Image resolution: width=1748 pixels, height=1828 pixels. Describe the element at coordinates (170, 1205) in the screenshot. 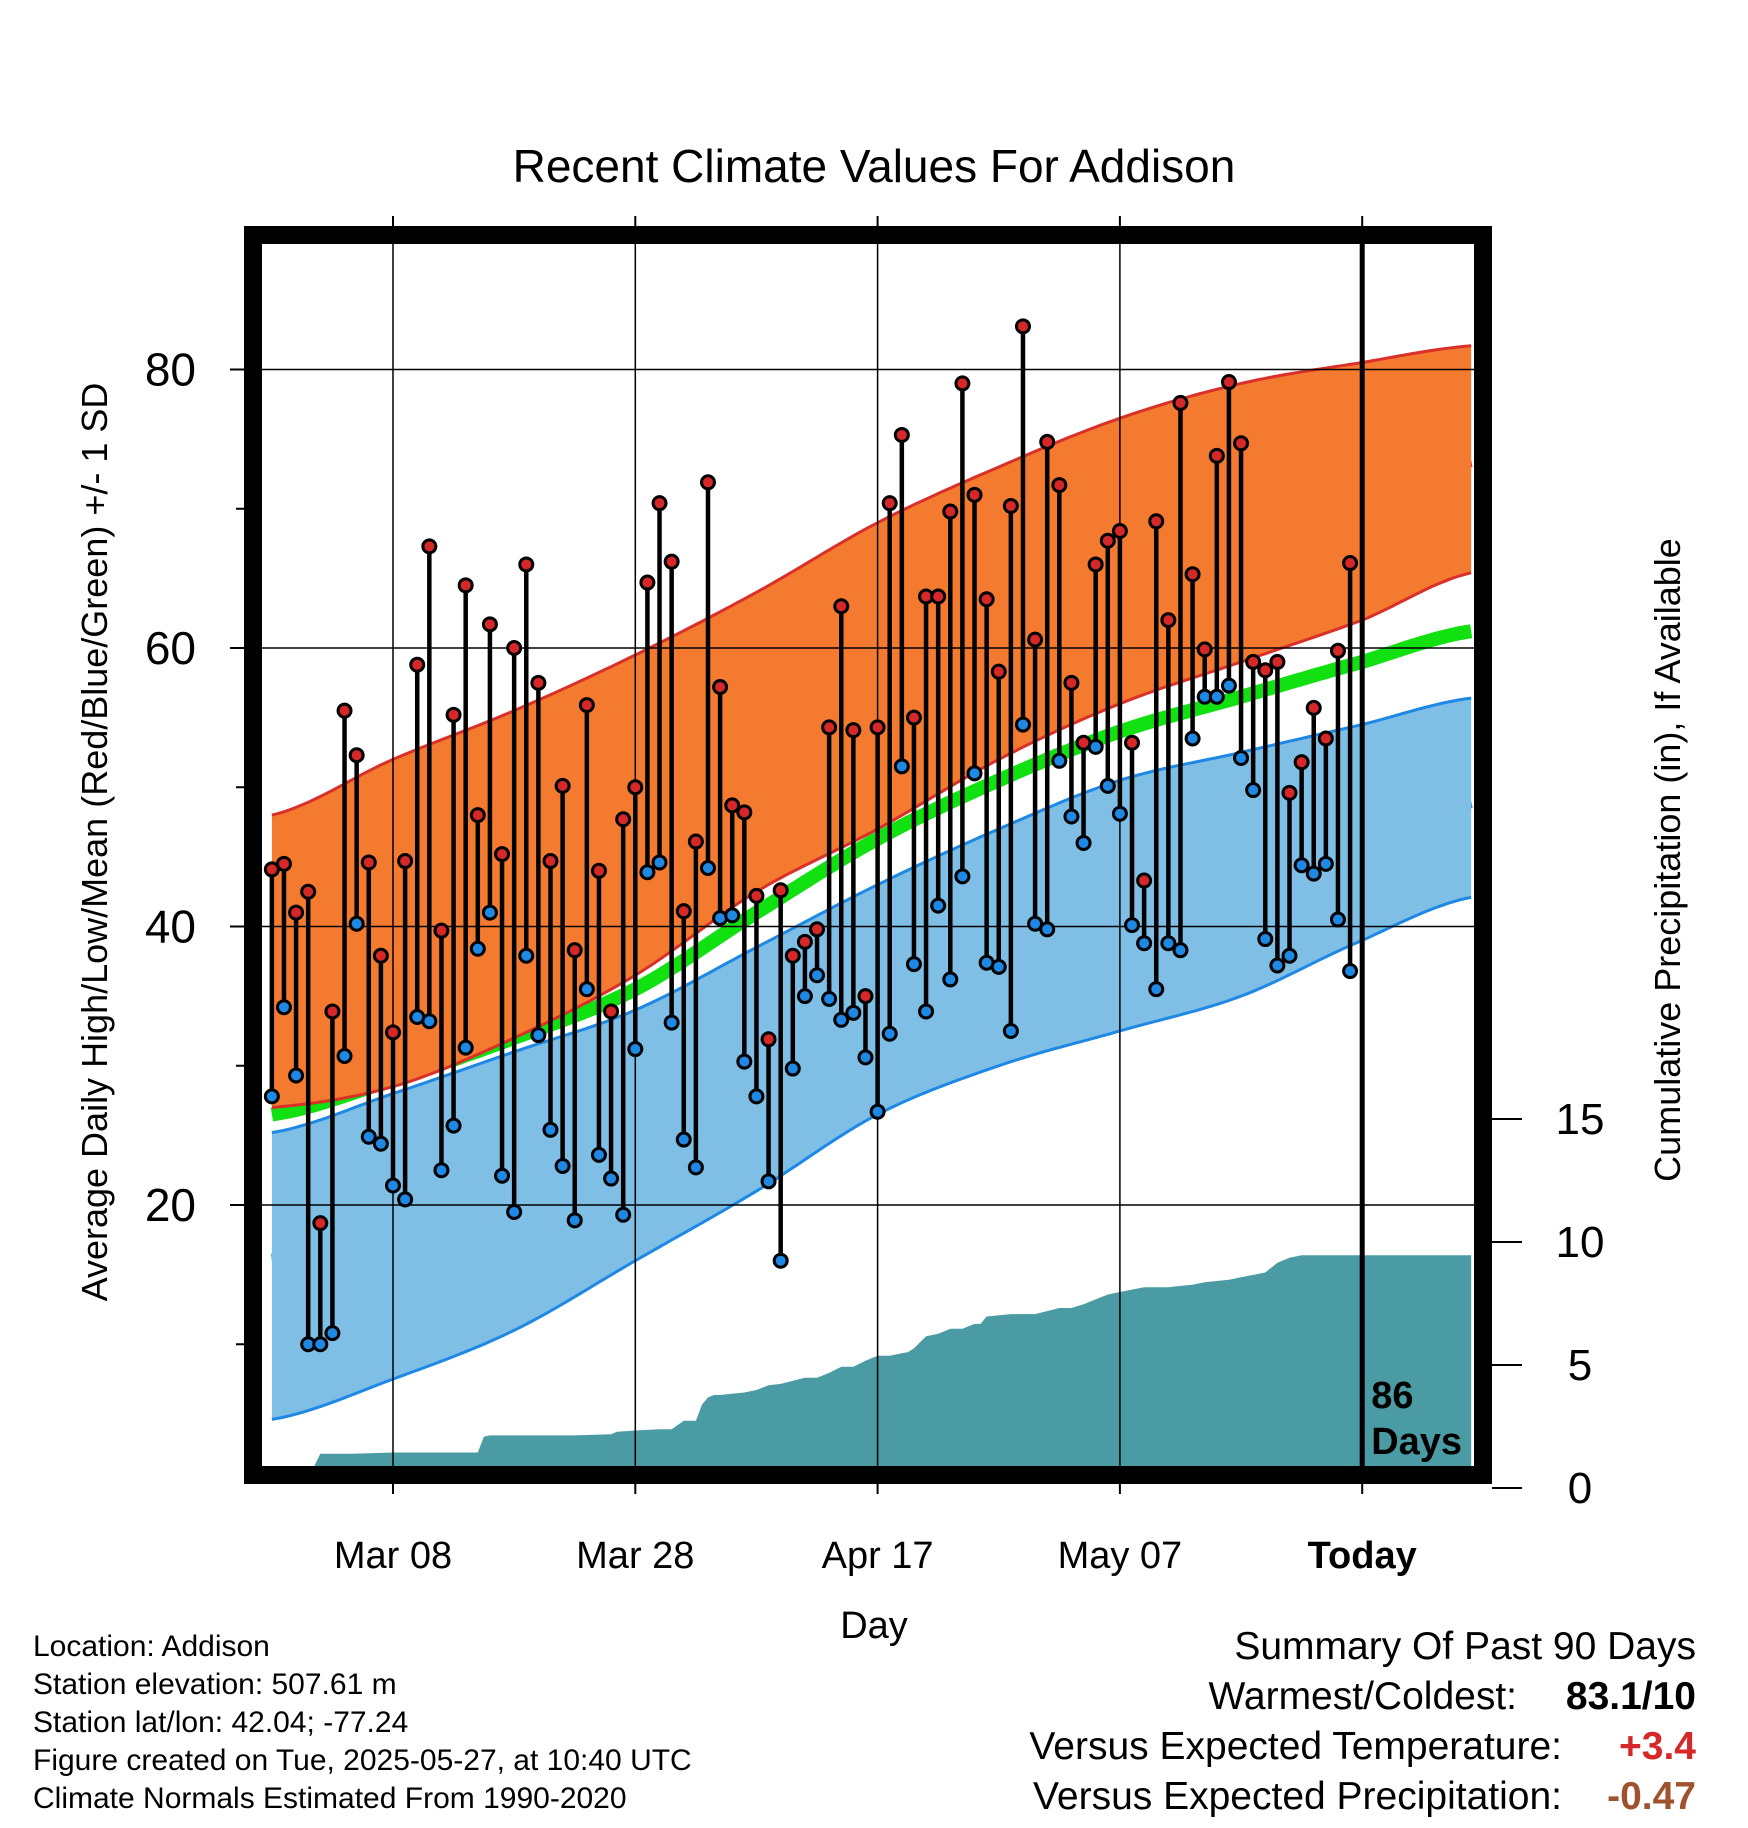

I see `y-tick-label: 20` at that location.